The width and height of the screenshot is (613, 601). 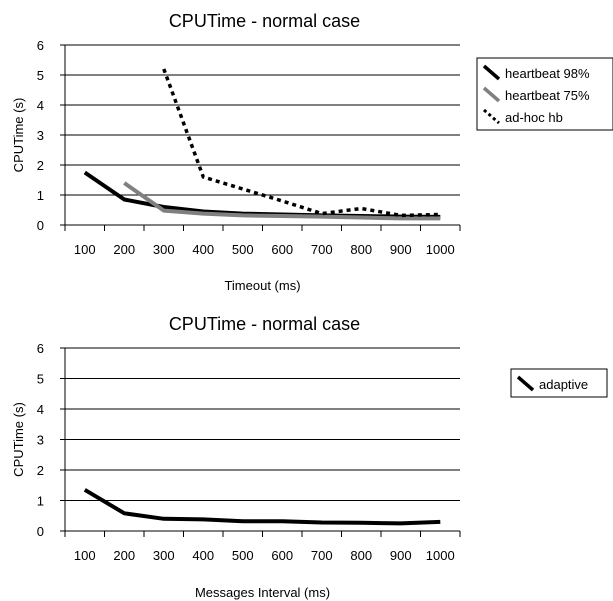 What do you see at coordinates (262, 285) in the screenshot?
I see `x-axis-label: Timeout (ms)` at bounding box center [262, 285].